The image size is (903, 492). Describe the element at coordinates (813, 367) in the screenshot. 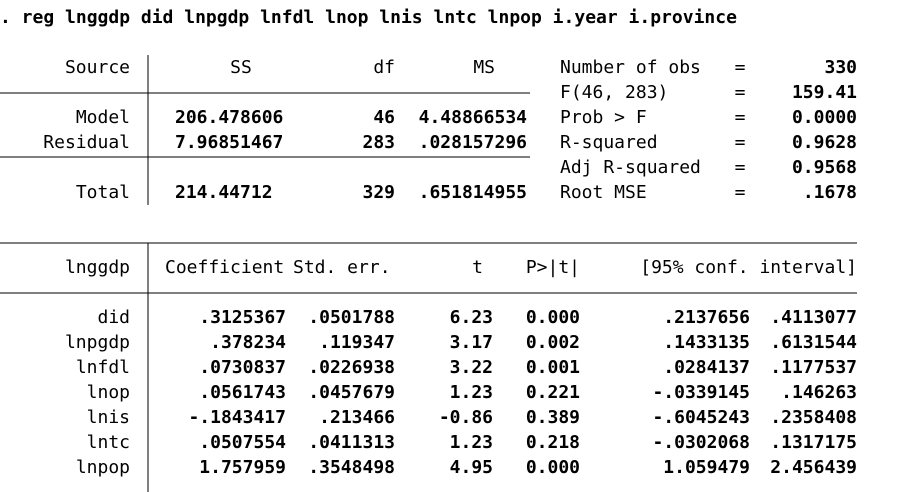

I see `cell: .1177537` at that location.